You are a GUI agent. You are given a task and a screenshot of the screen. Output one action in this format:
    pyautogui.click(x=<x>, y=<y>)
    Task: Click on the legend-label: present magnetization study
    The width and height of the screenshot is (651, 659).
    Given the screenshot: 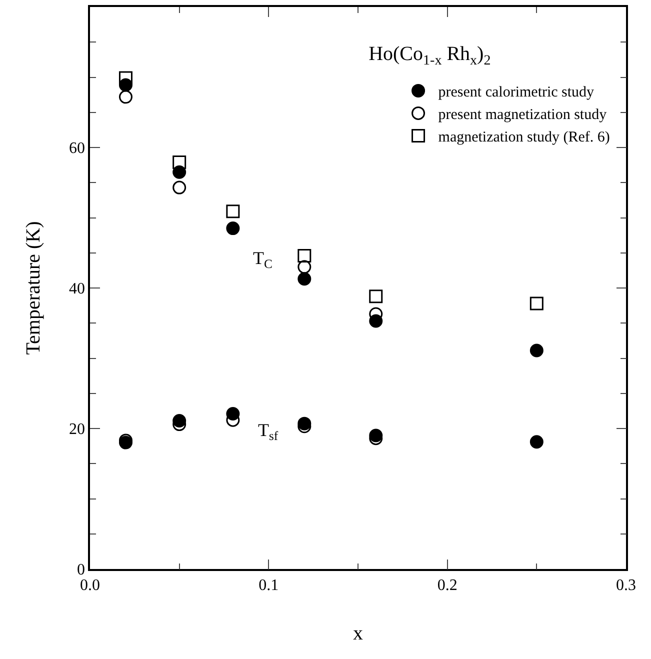 What is the action you would take?
    pyautogui.click(x=523, y=115)
    